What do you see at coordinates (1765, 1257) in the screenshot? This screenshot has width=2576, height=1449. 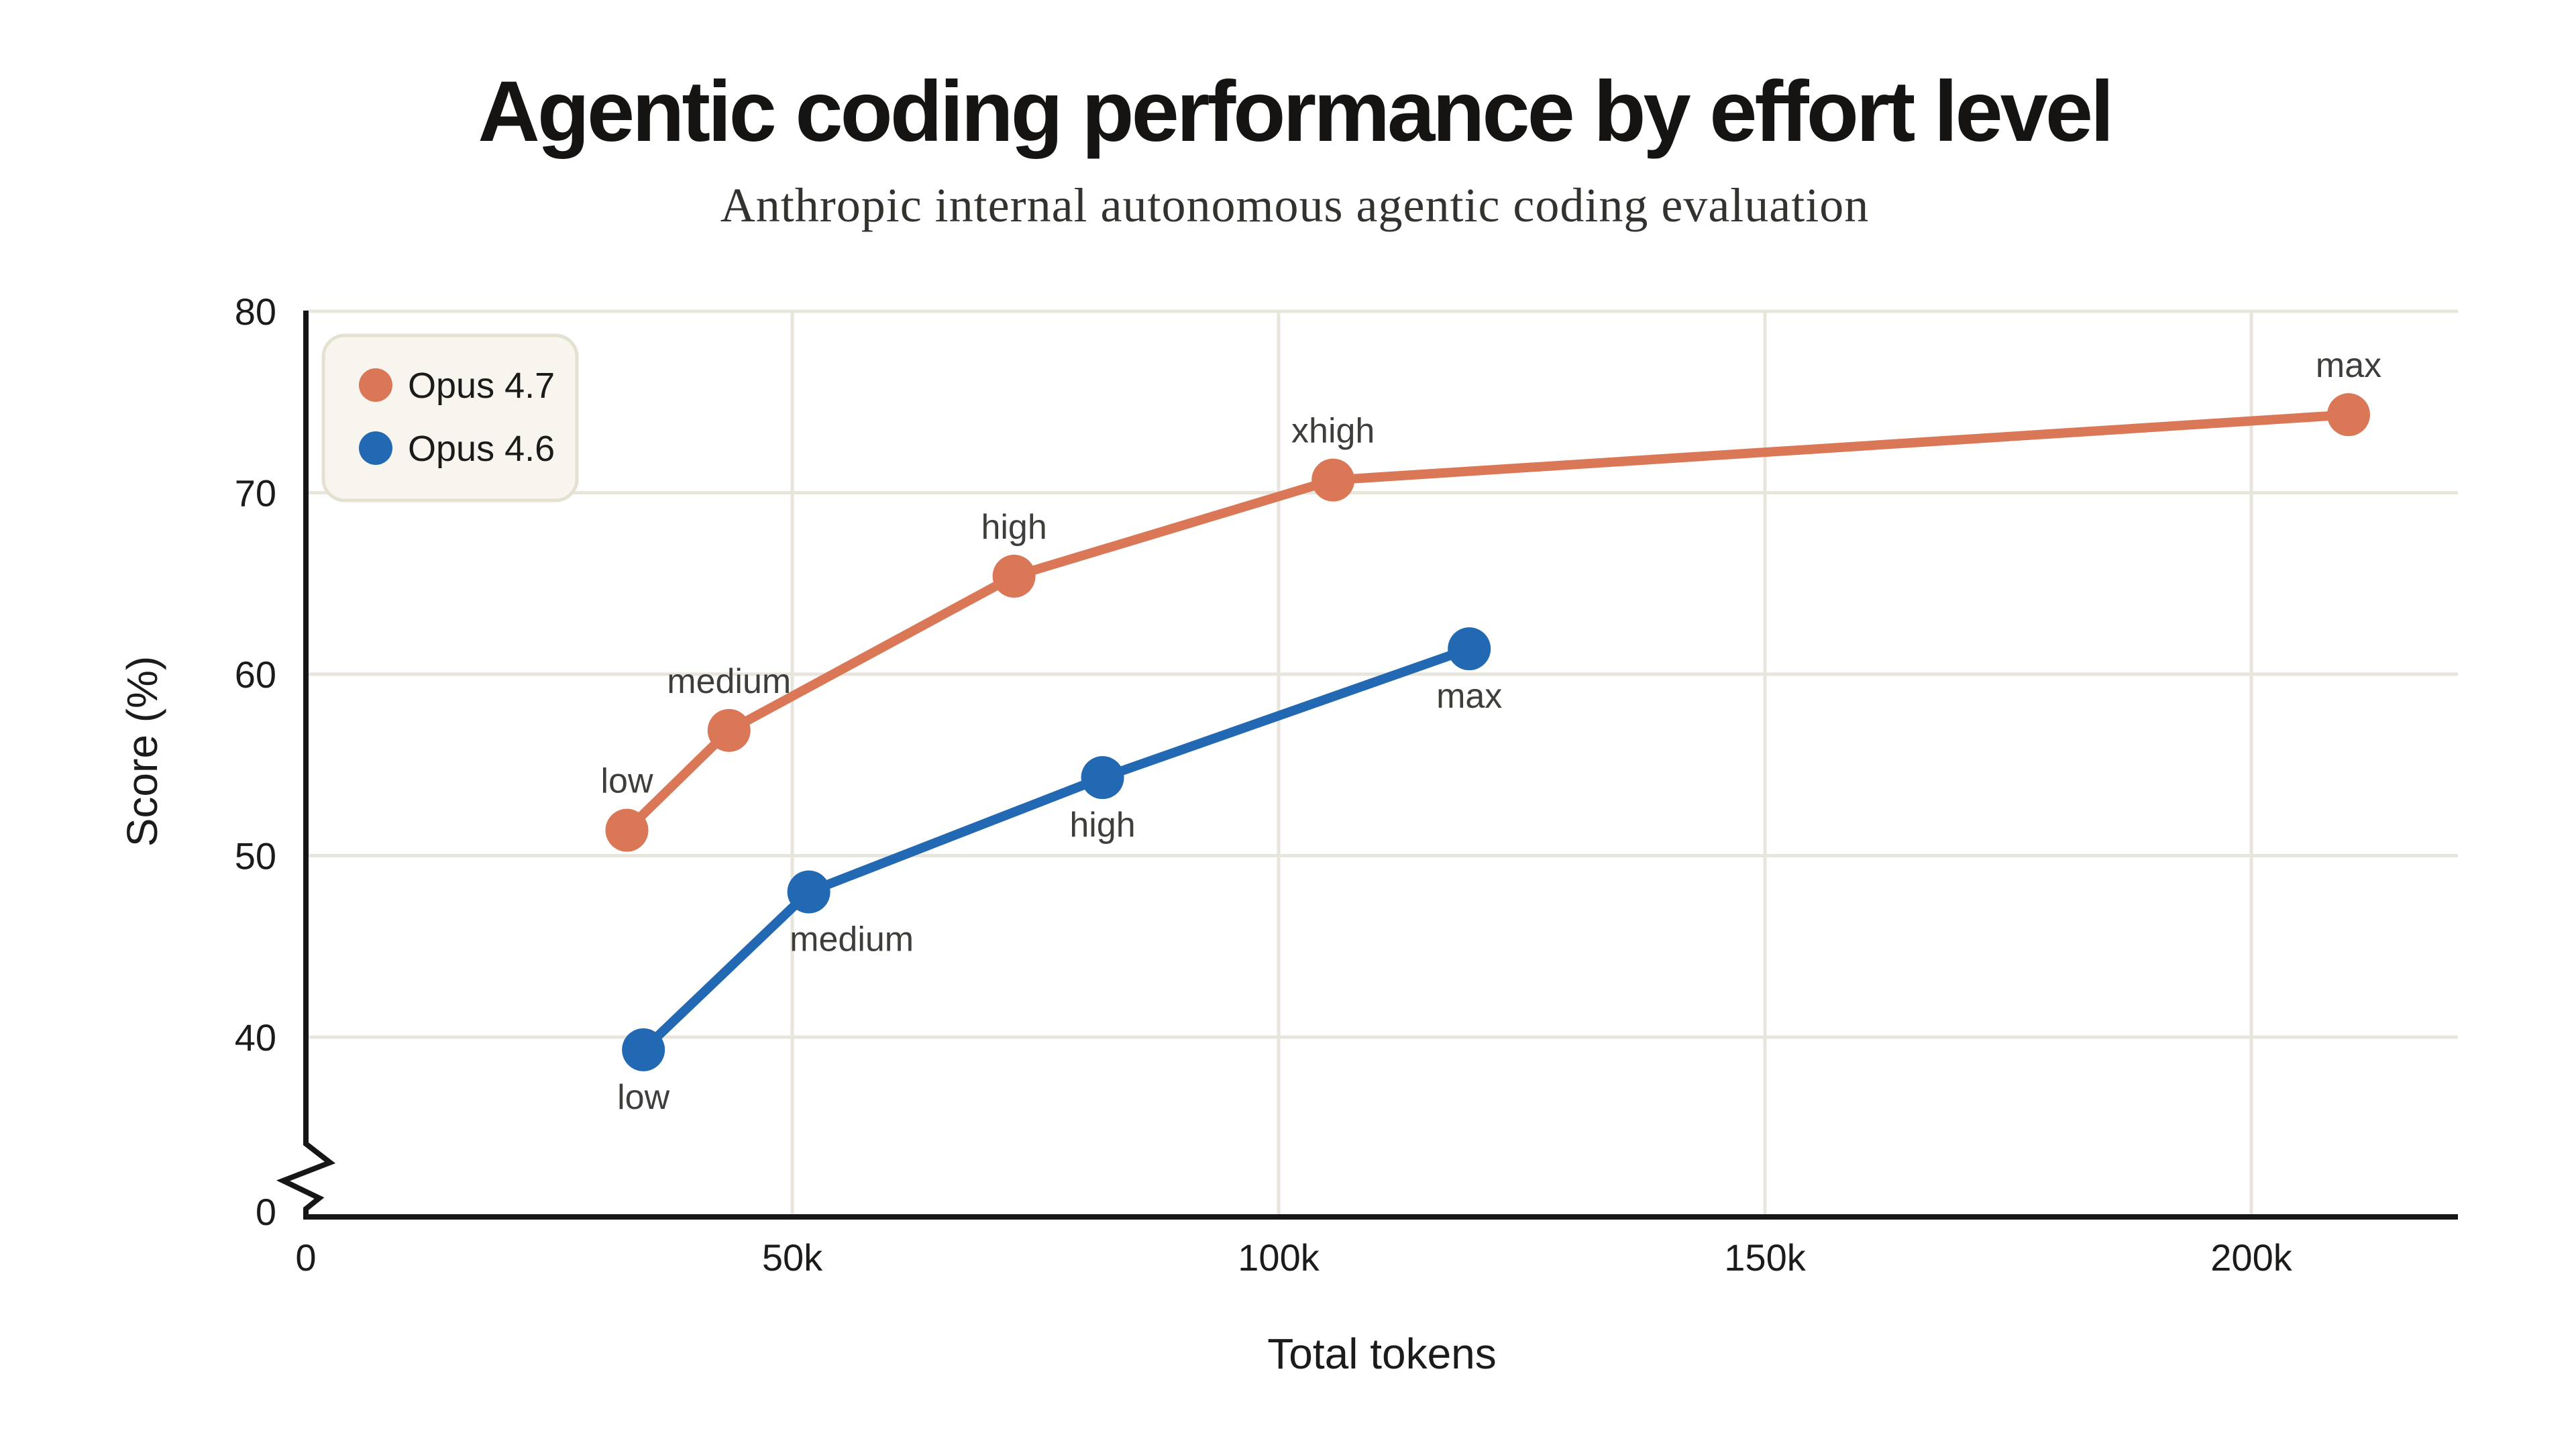 I see `x-tick-label: 150k` at bounding box center [1765, 1257].